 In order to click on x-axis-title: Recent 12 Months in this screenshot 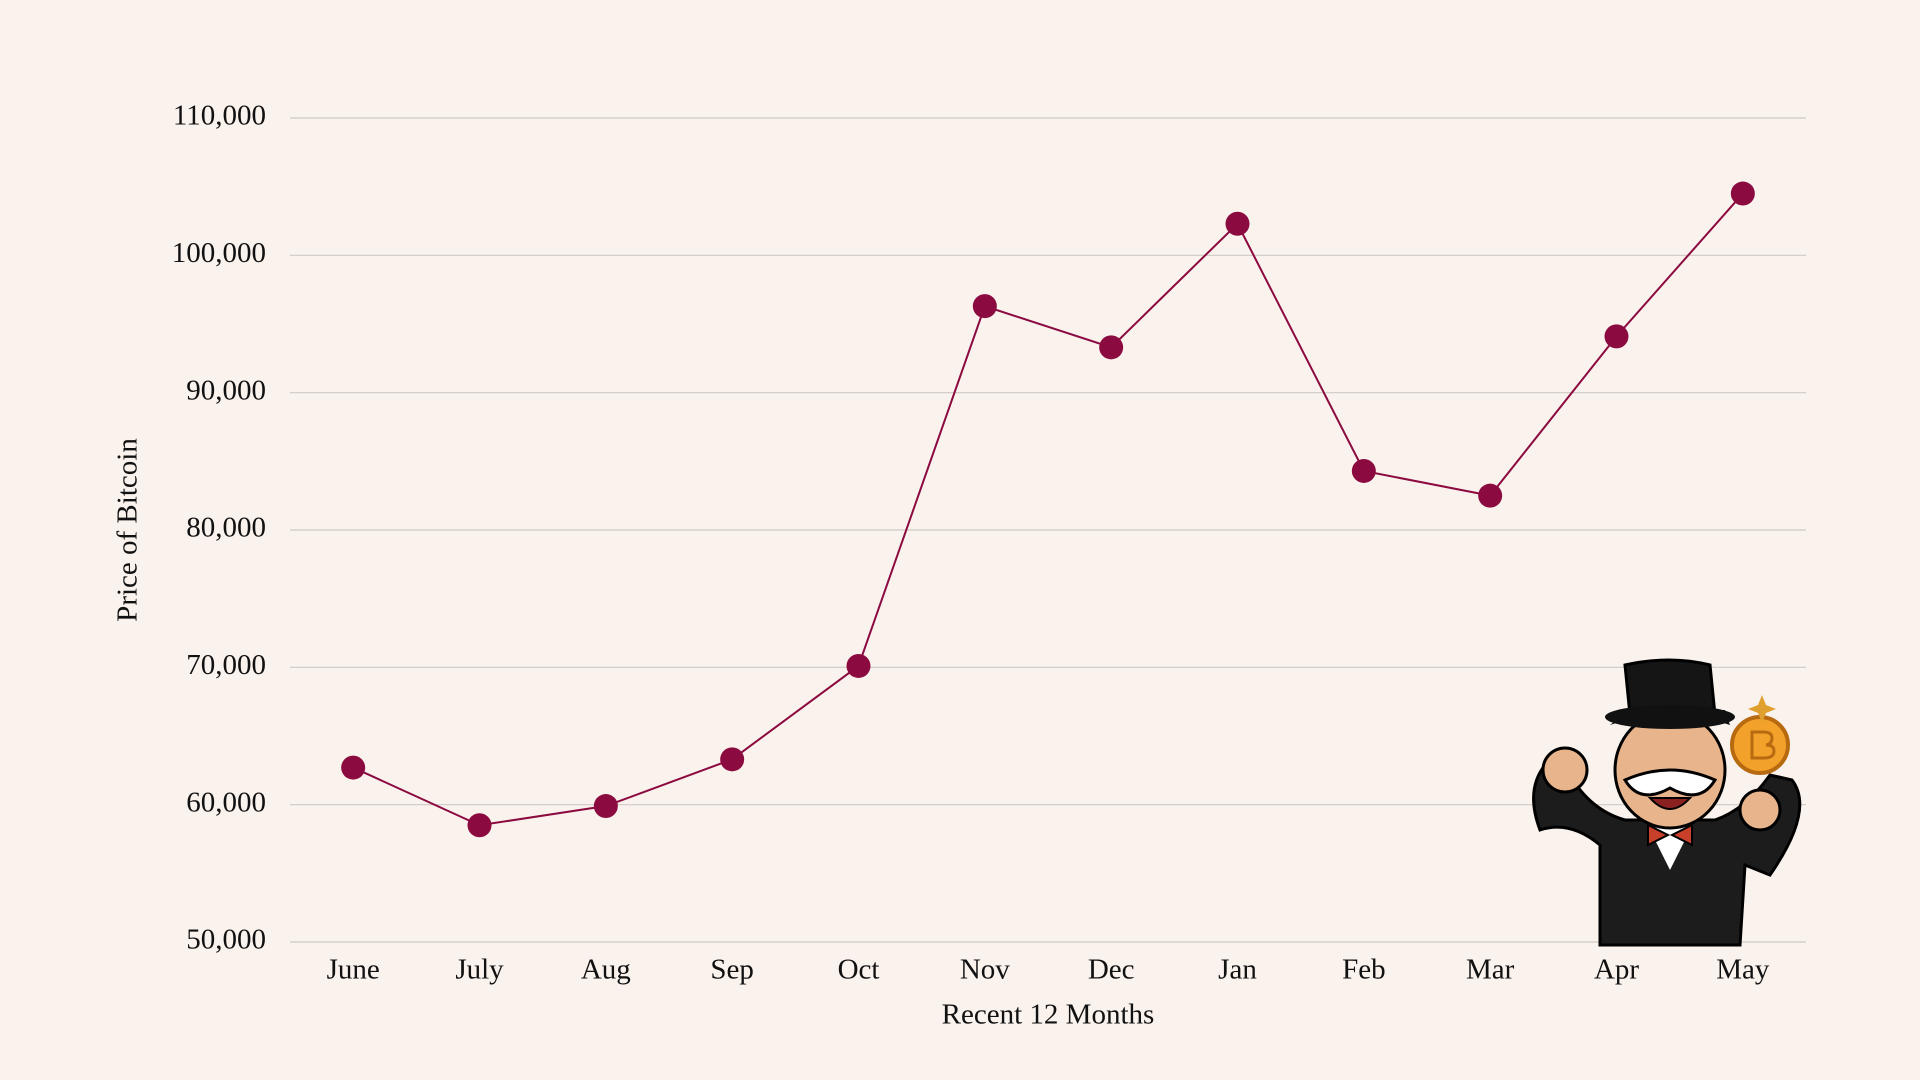, I will do `click(1048, 1015)`.